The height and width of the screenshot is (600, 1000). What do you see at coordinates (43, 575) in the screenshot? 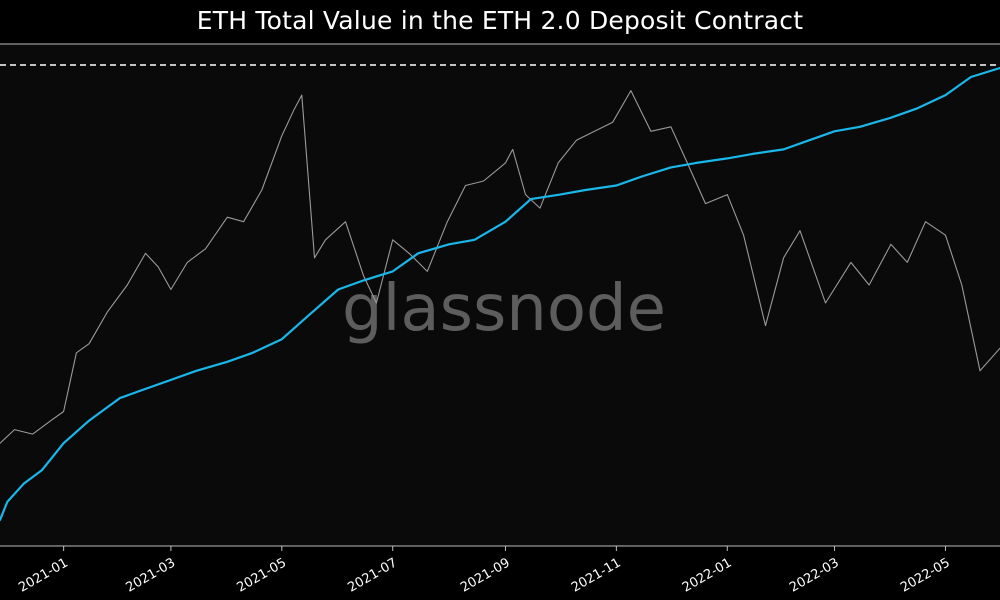
I see `x-tick-label: 2021-01` at bounding box center [43, 575].